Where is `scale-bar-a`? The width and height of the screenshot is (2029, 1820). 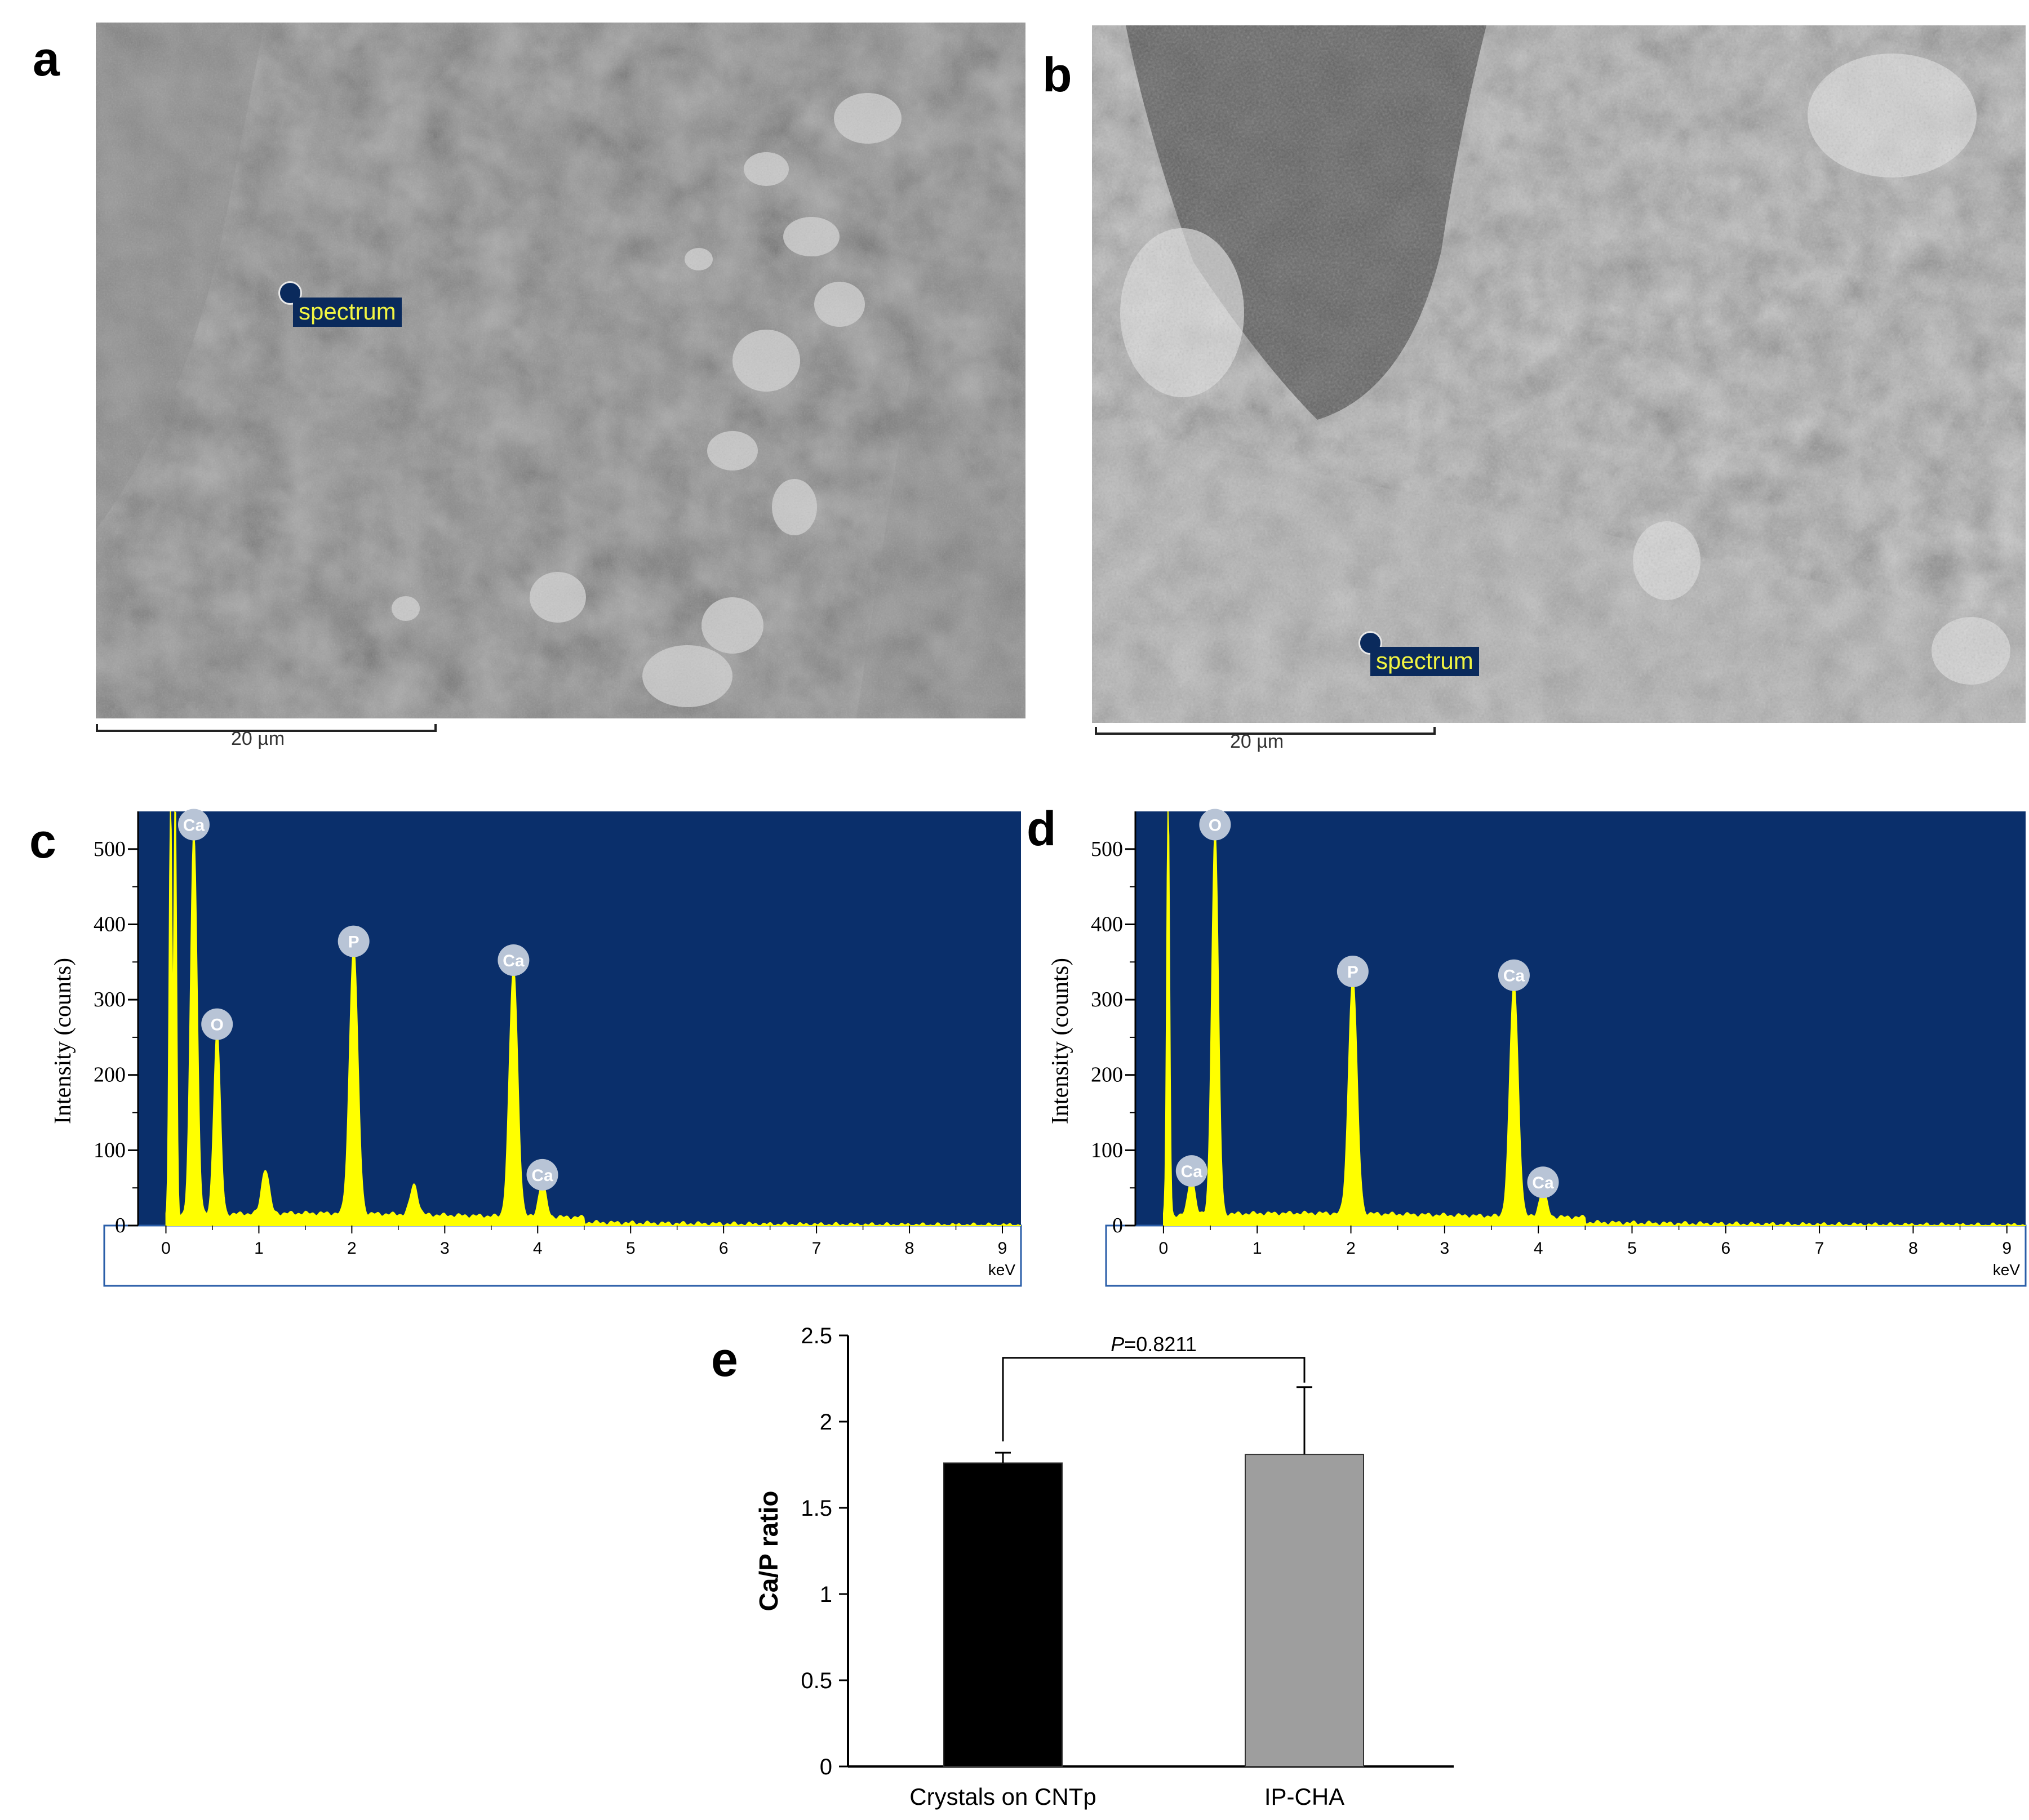 scale-bar-a is located at coordinates (266, 728).